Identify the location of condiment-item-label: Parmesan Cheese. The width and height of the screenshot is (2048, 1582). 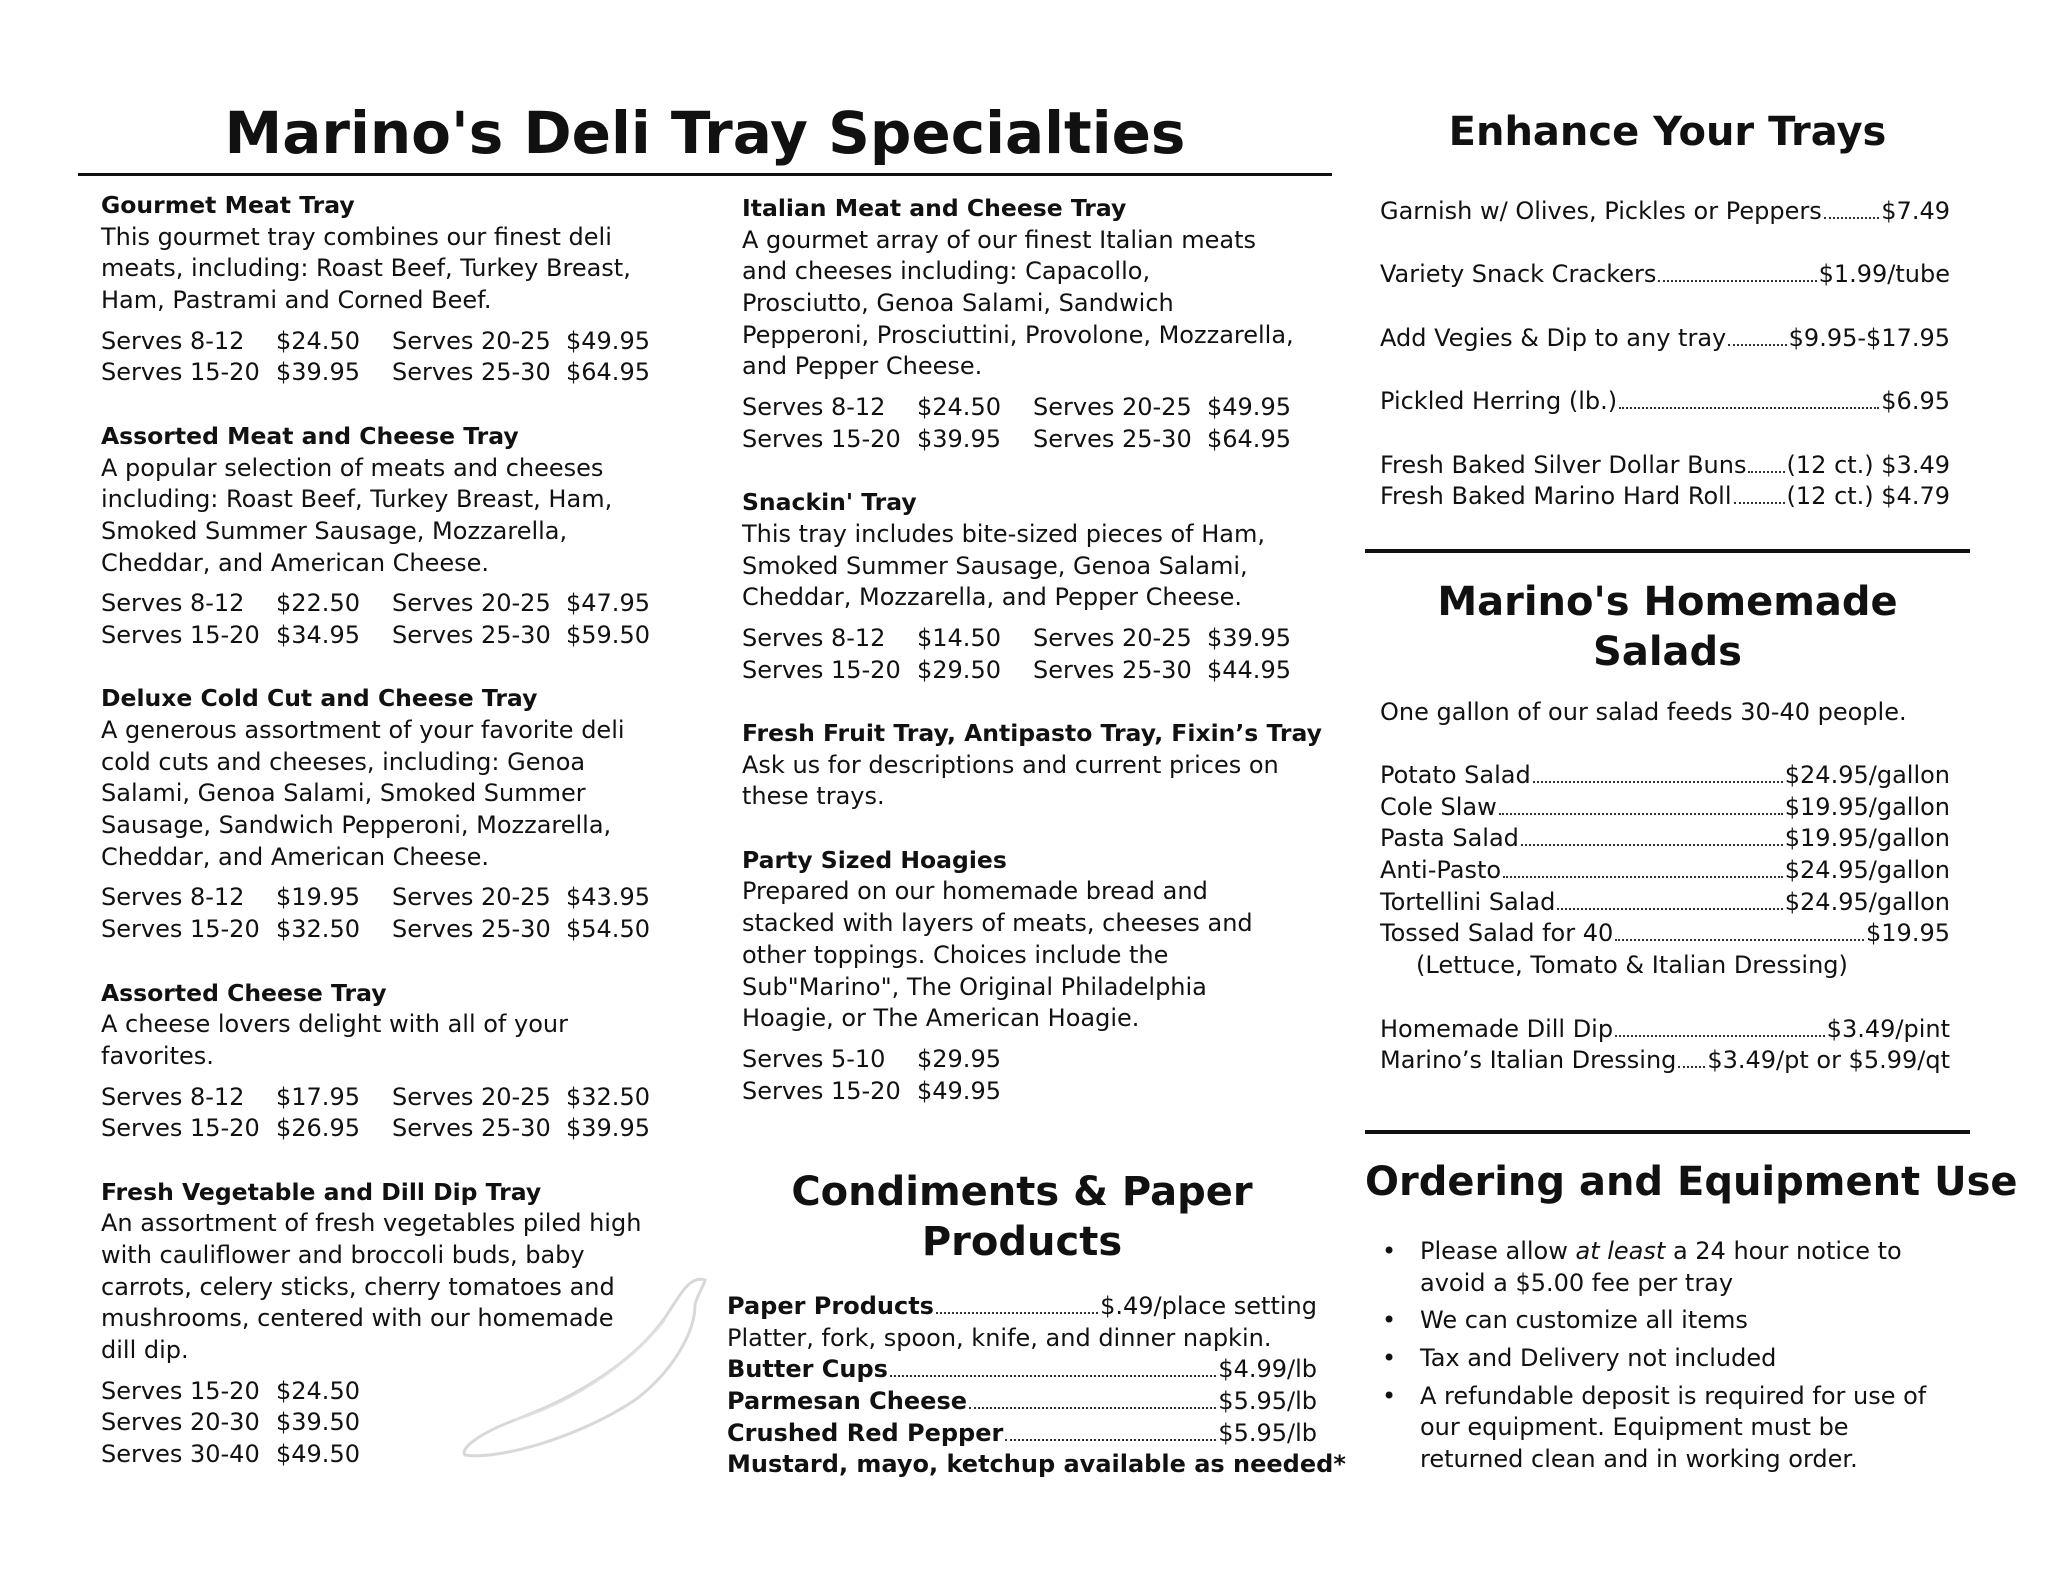
(847, 1401).